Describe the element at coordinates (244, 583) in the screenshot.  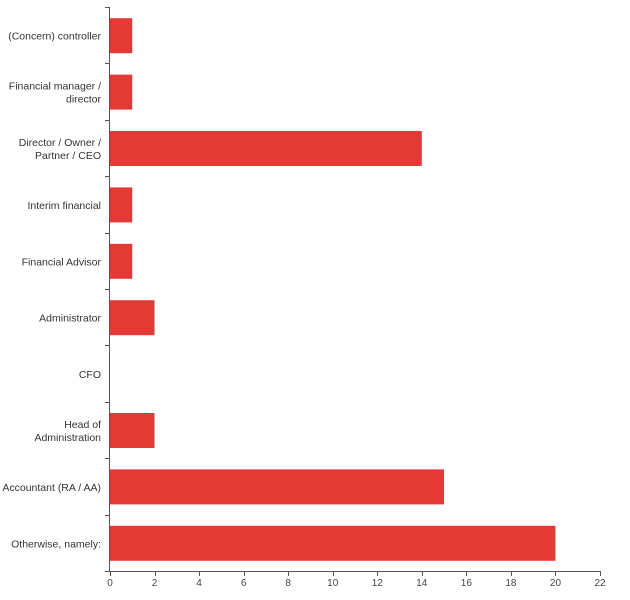
I see `x-tick-label: 6` at that location.